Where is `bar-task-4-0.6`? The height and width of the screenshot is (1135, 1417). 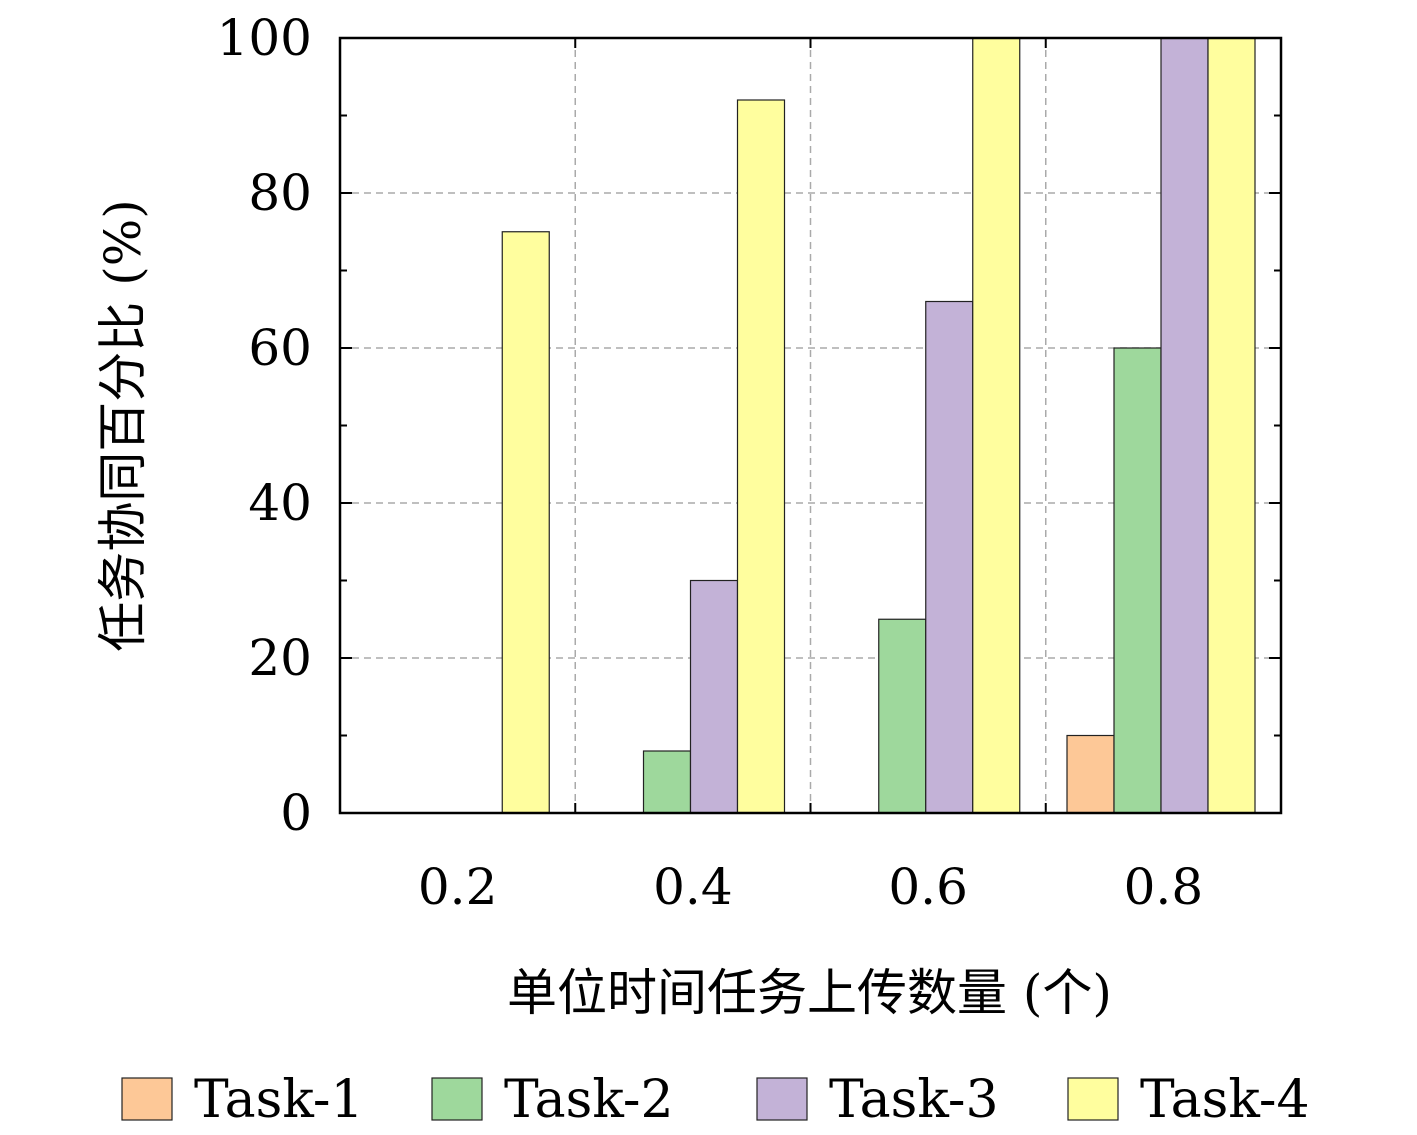 bar-task-4-0.6 is located at coordinates (996, 425).